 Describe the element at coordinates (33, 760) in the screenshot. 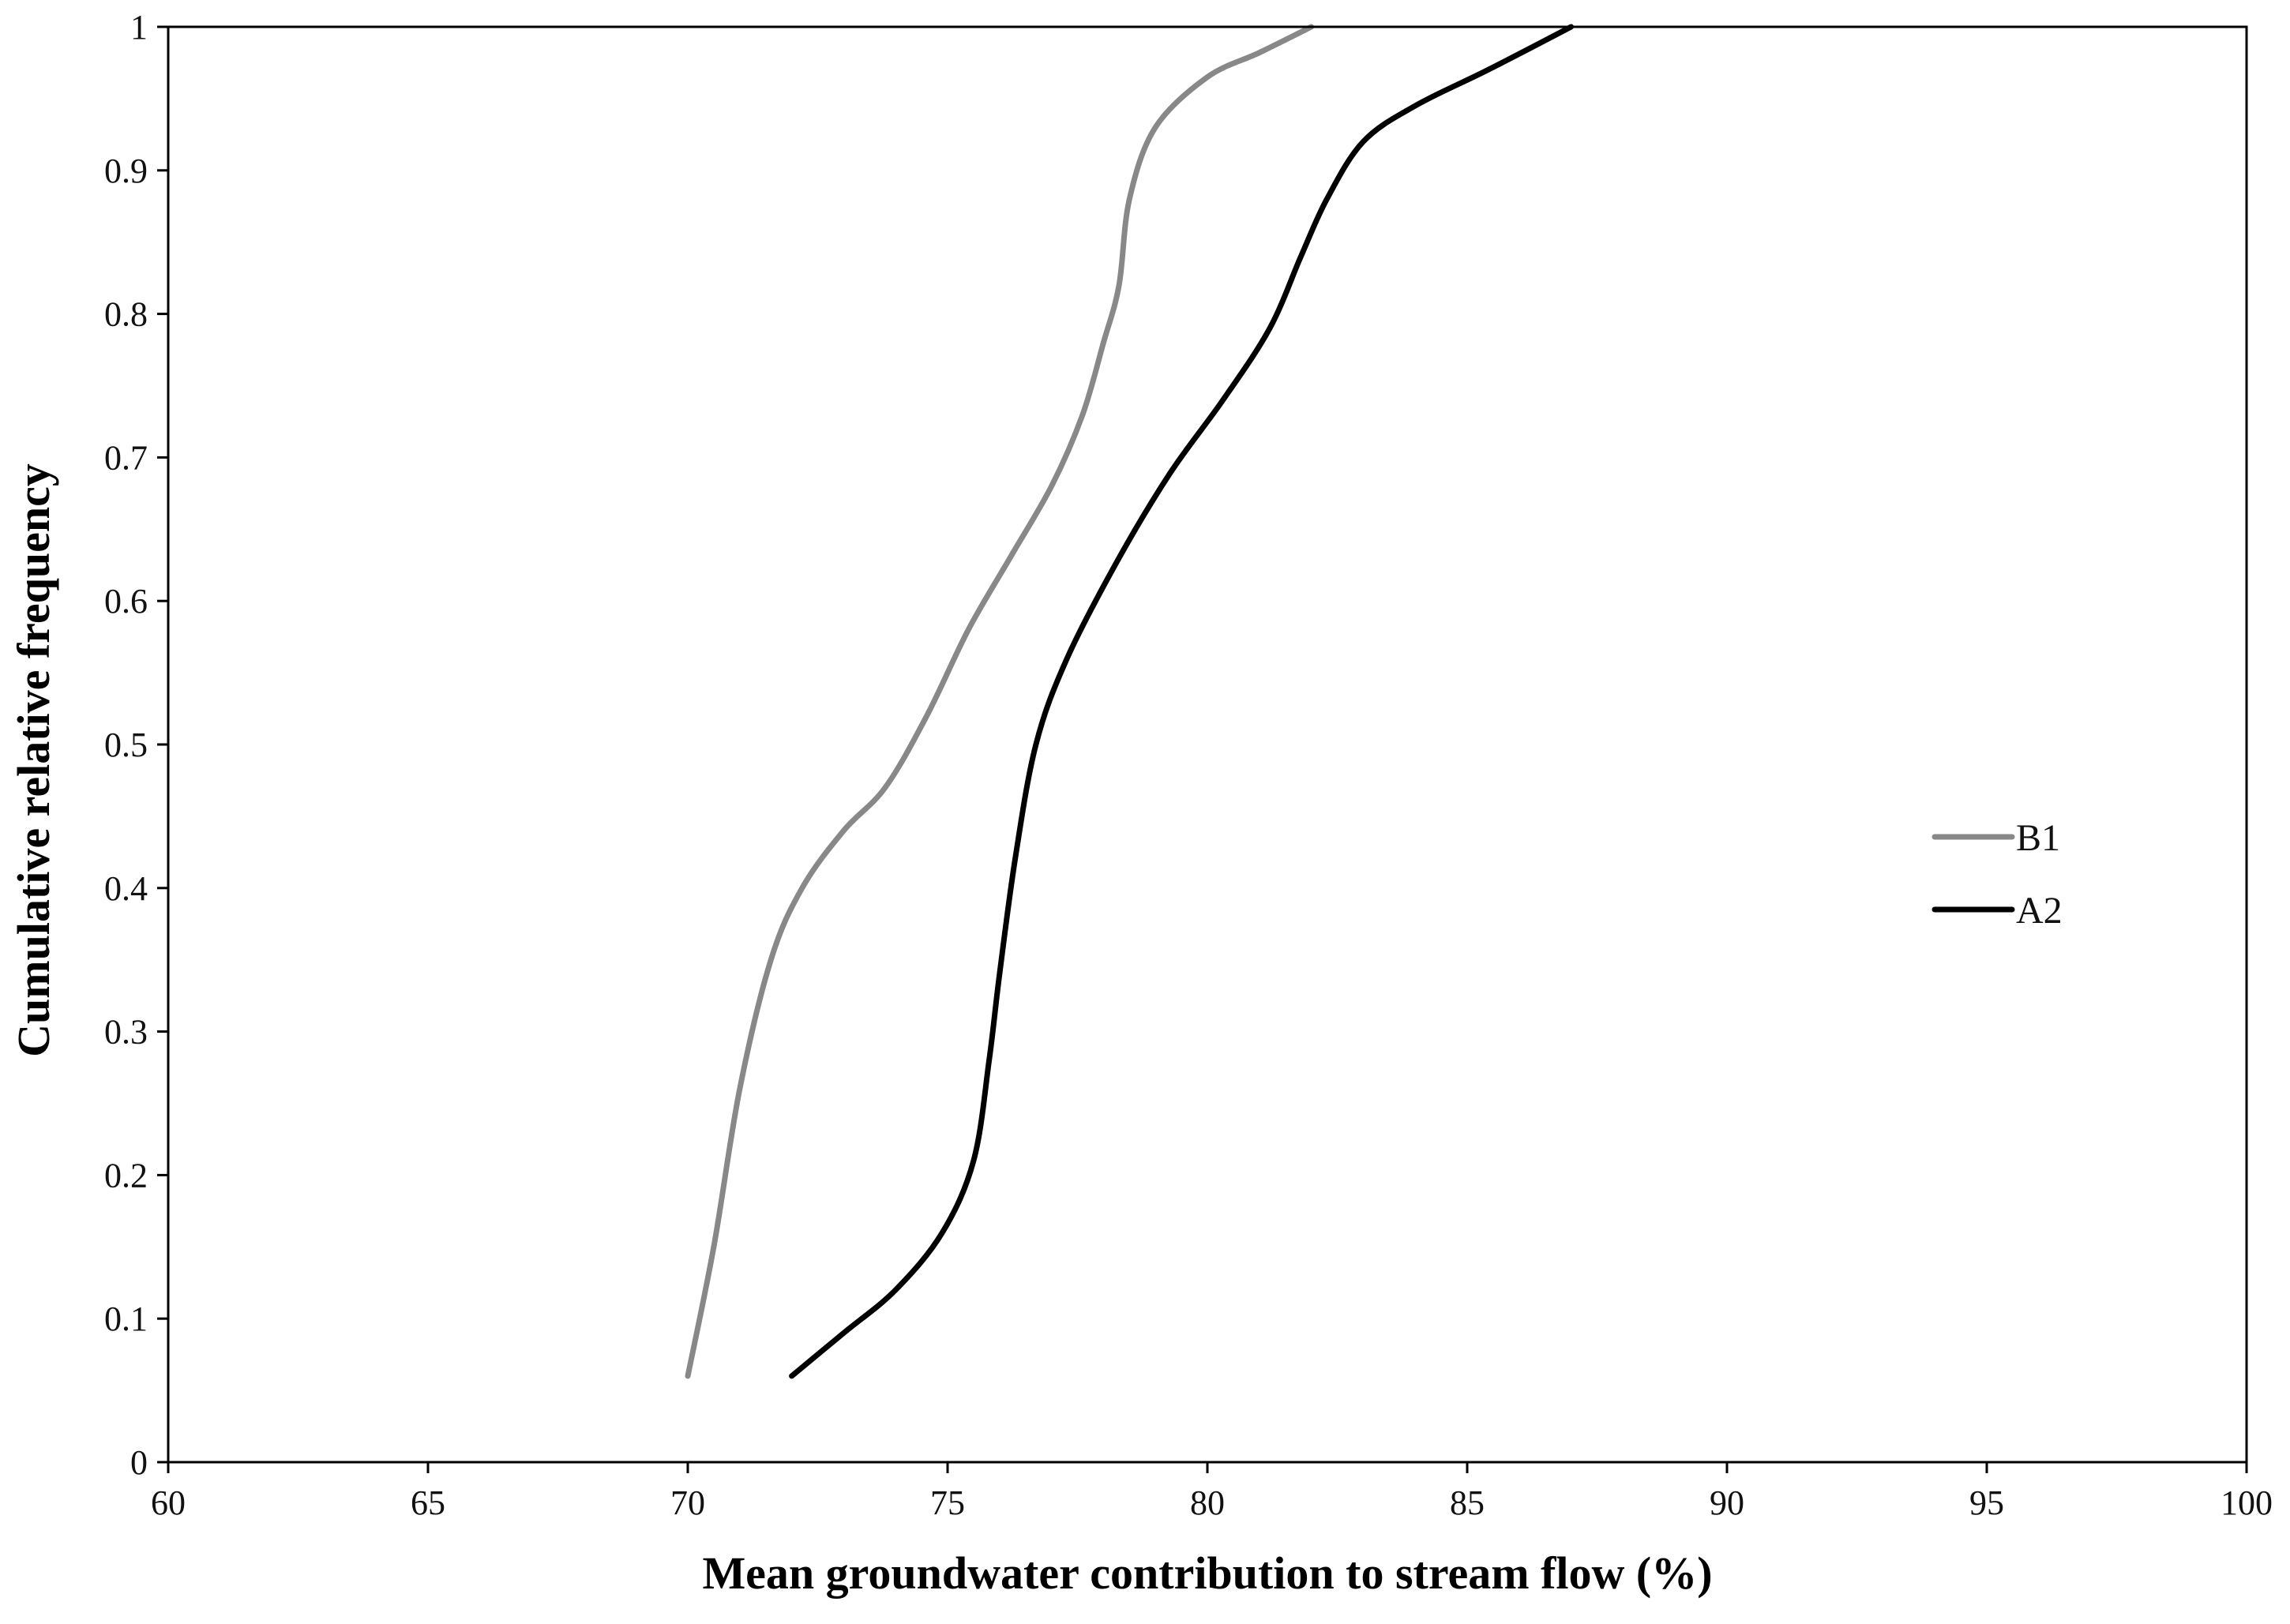

I see `y-axis-title: Cumulative relative frequency` at that location.